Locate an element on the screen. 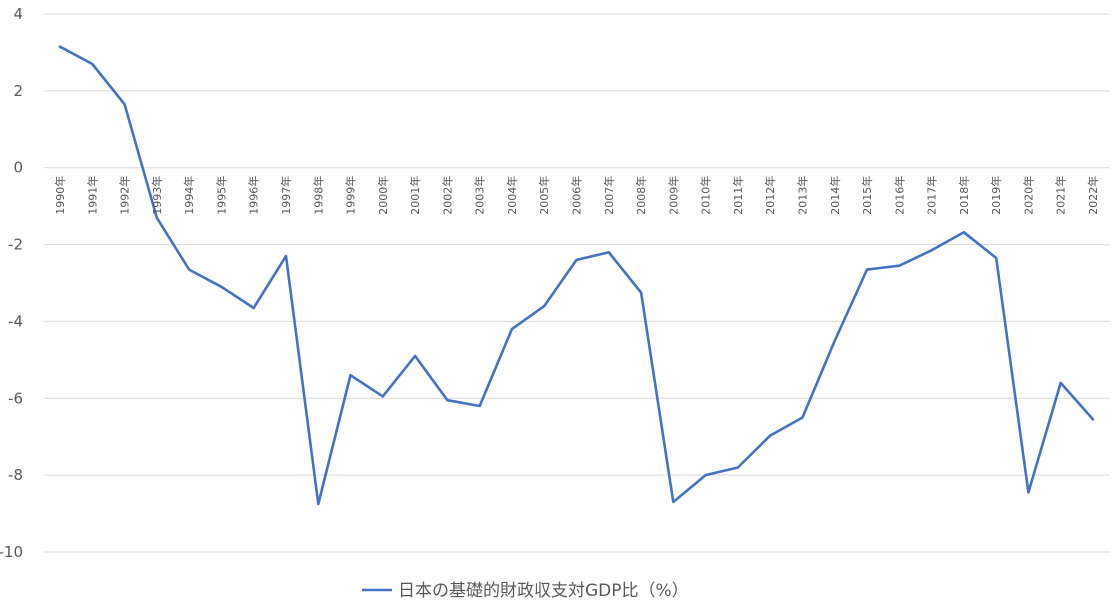  x-tick-label: 2016年 is located at coordinates (899, 195).